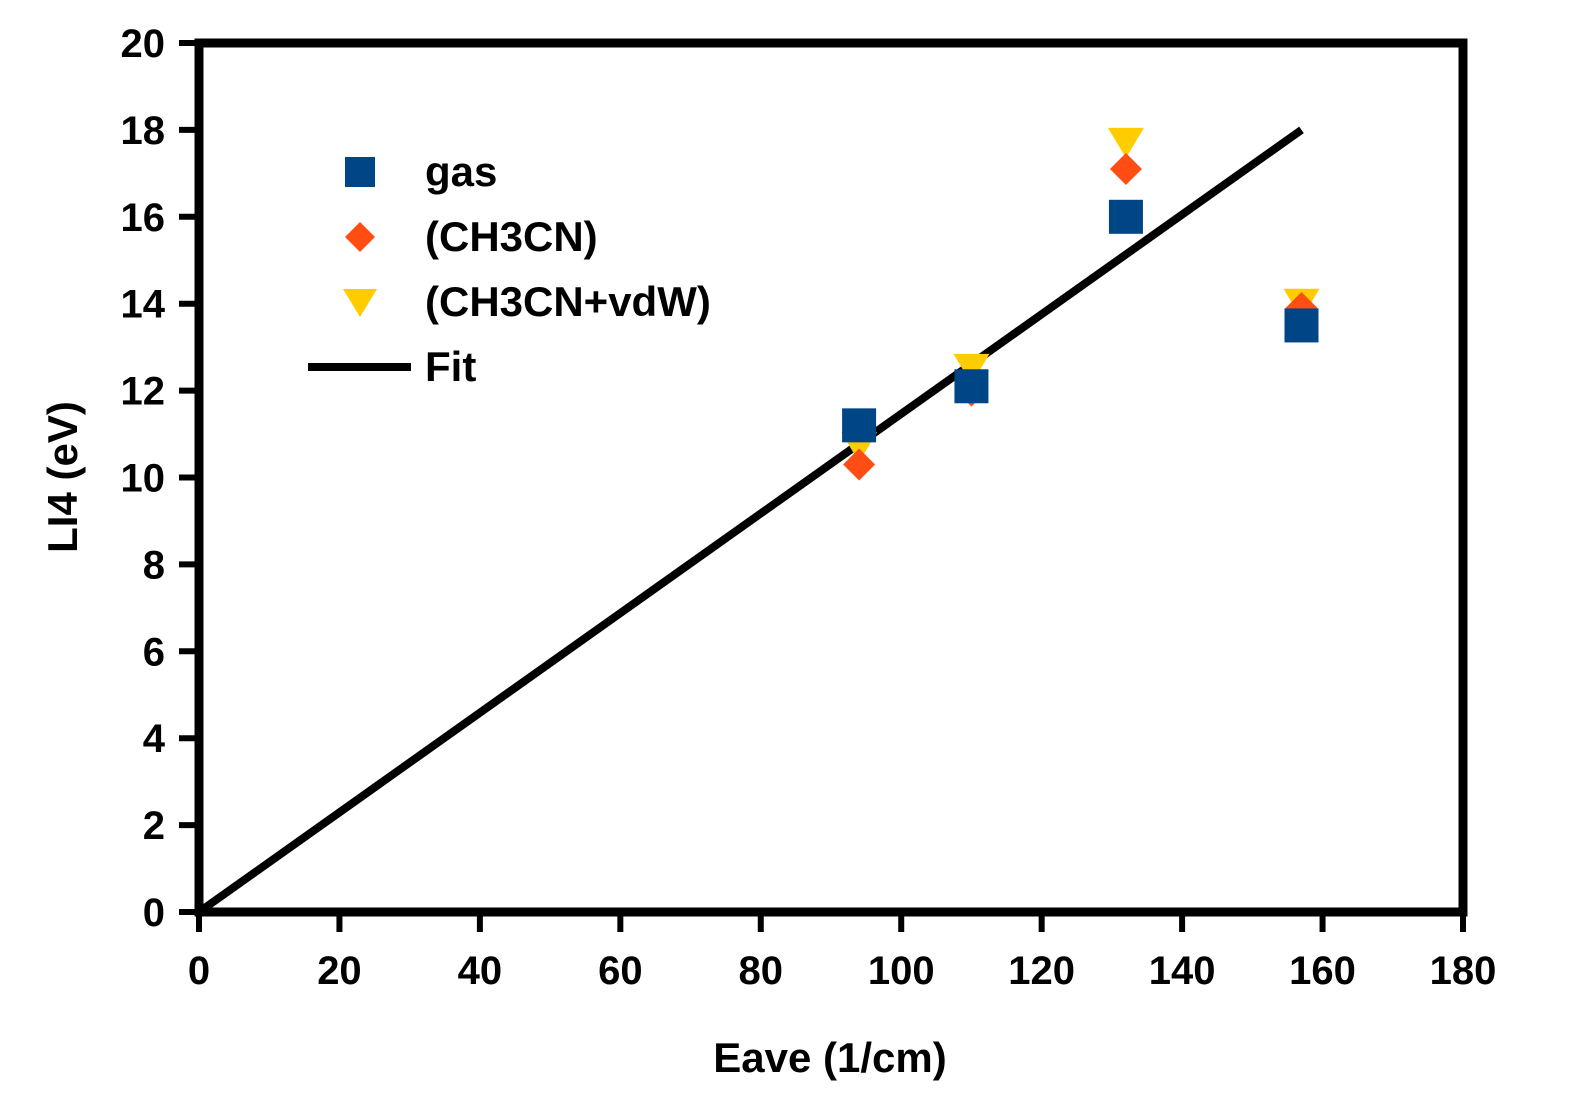  I want to click on legend-marker-ch3cn-vdw, so click(360, 303).